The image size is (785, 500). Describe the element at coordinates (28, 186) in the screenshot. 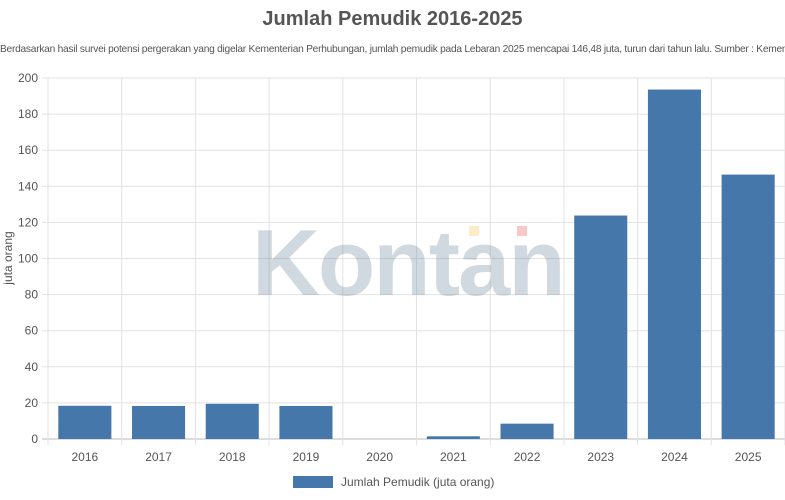

I see `y-tick-label: 140` at that location.